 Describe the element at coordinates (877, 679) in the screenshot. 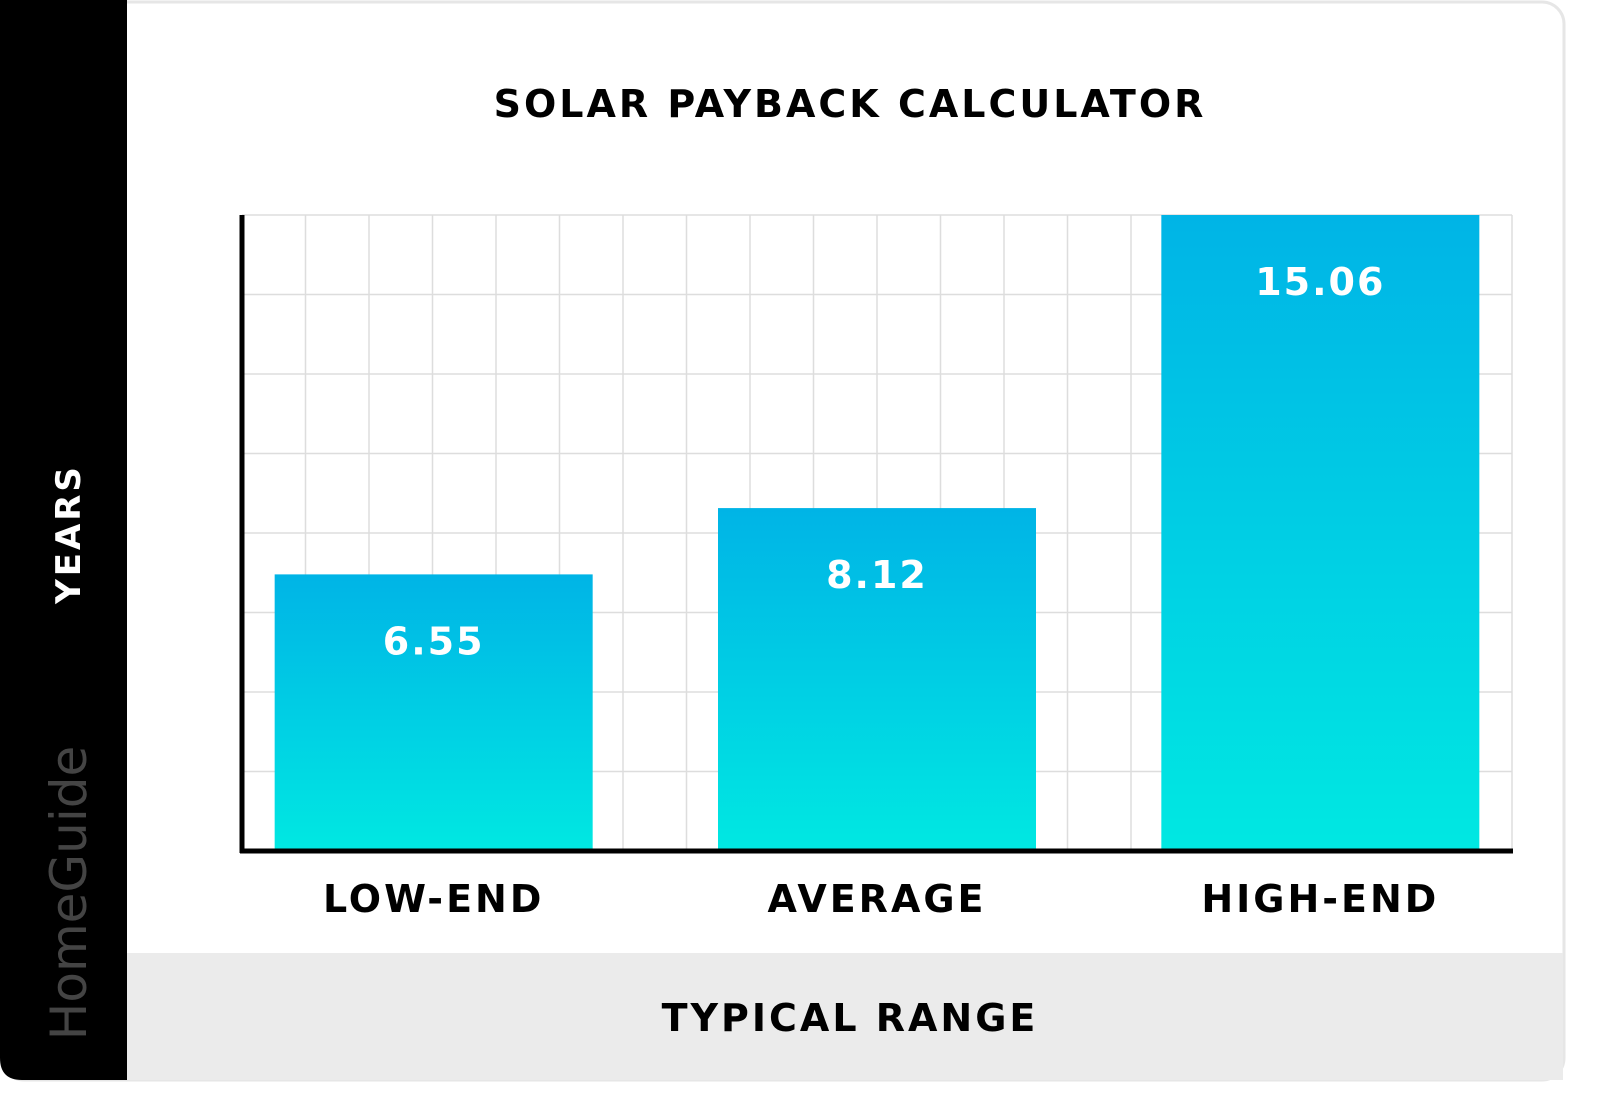

I see `bar-average` at that location.